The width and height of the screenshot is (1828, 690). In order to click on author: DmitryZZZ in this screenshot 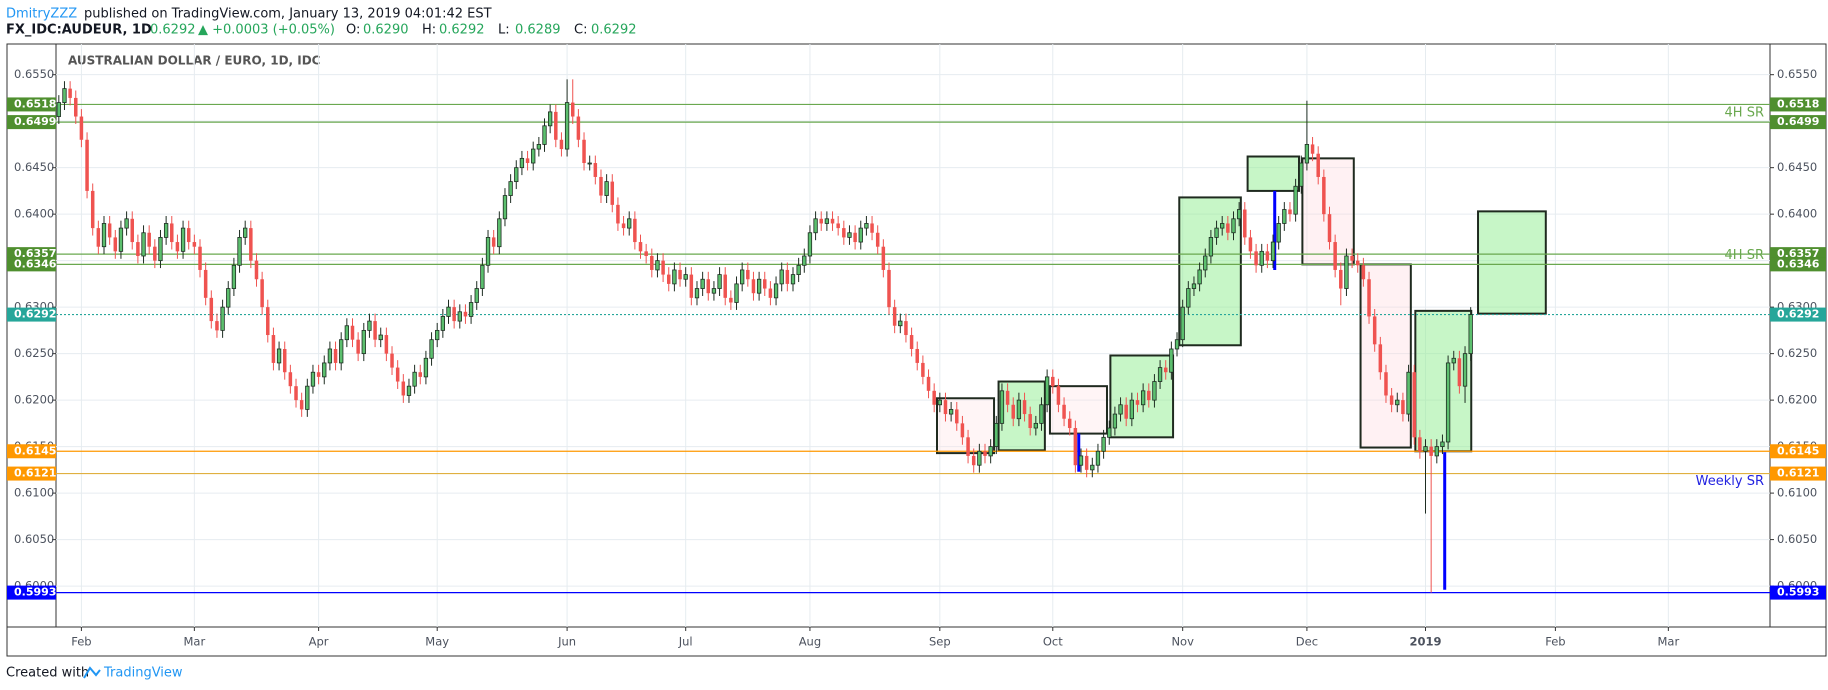, I will do `click(41, 14)`.